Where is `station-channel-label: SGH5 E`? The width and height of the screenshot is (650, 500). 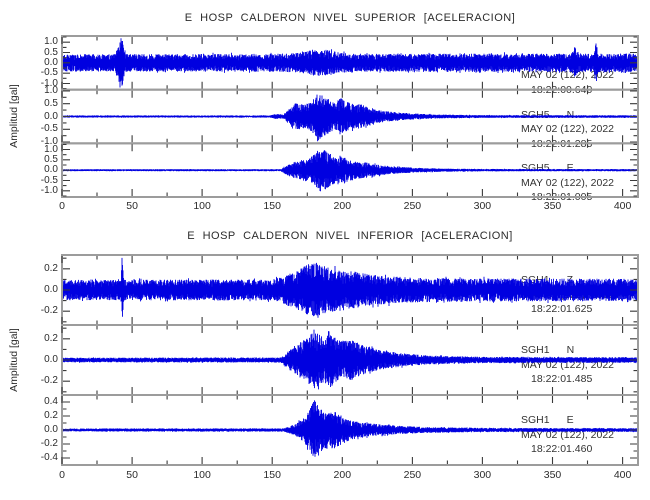
station-channel-label: SGH5 E is located at coordinates (567, 168).